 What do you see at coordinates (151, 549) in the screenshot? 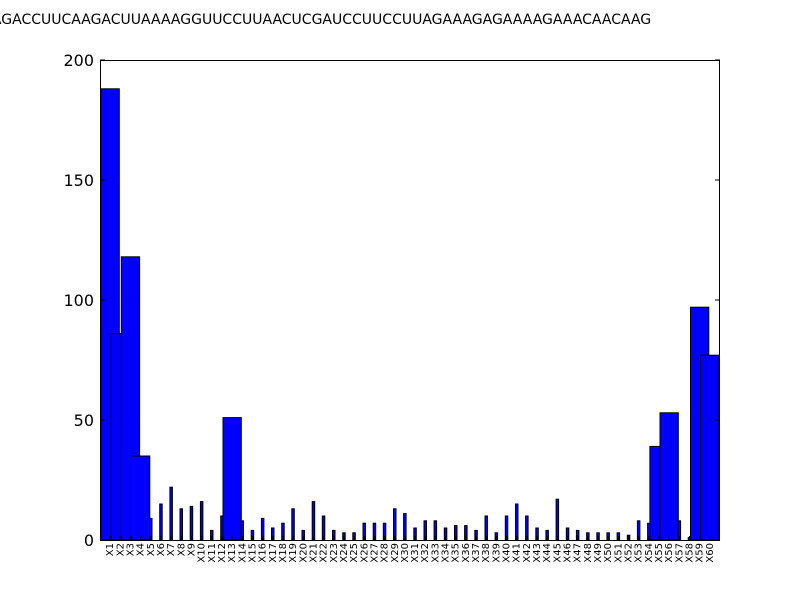
I see `x-tick-label: X5` at bounding box center [151, 549].